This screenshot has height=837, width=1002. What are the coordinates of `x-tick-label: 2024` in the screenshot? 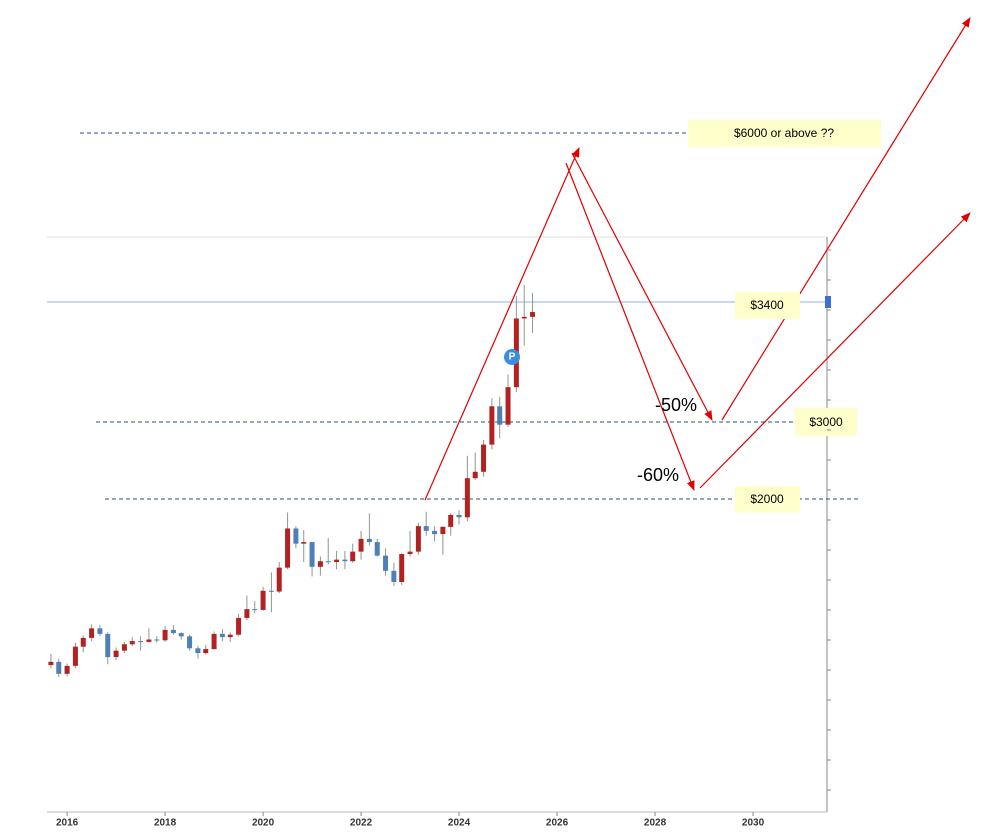 It's located at (459, 823).